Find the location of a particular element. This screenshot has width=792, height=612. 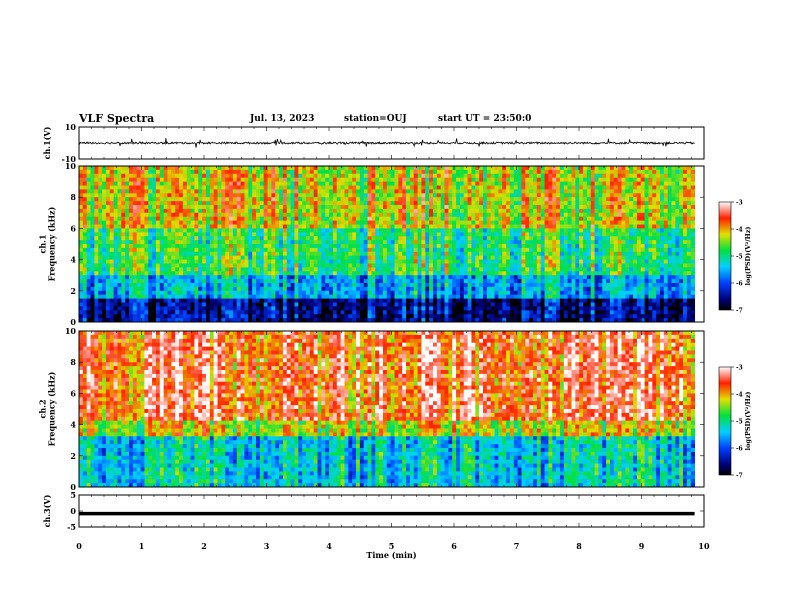

chart-title: VLF Spectra is located at coordinates (117, 118).